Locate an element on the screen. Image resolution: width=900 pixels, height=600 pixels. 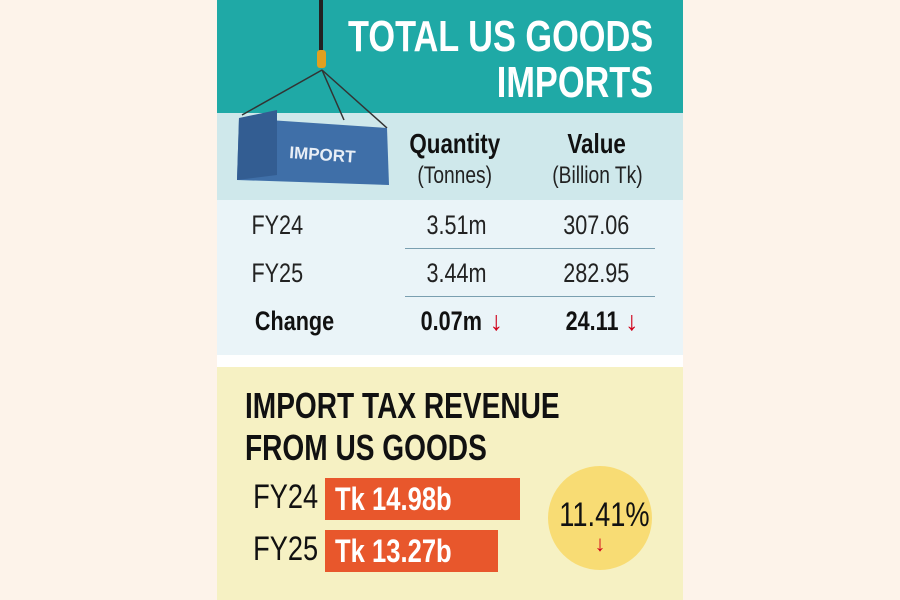
cell-value: 24.11 ↓ is located at coordinates (602, 321).